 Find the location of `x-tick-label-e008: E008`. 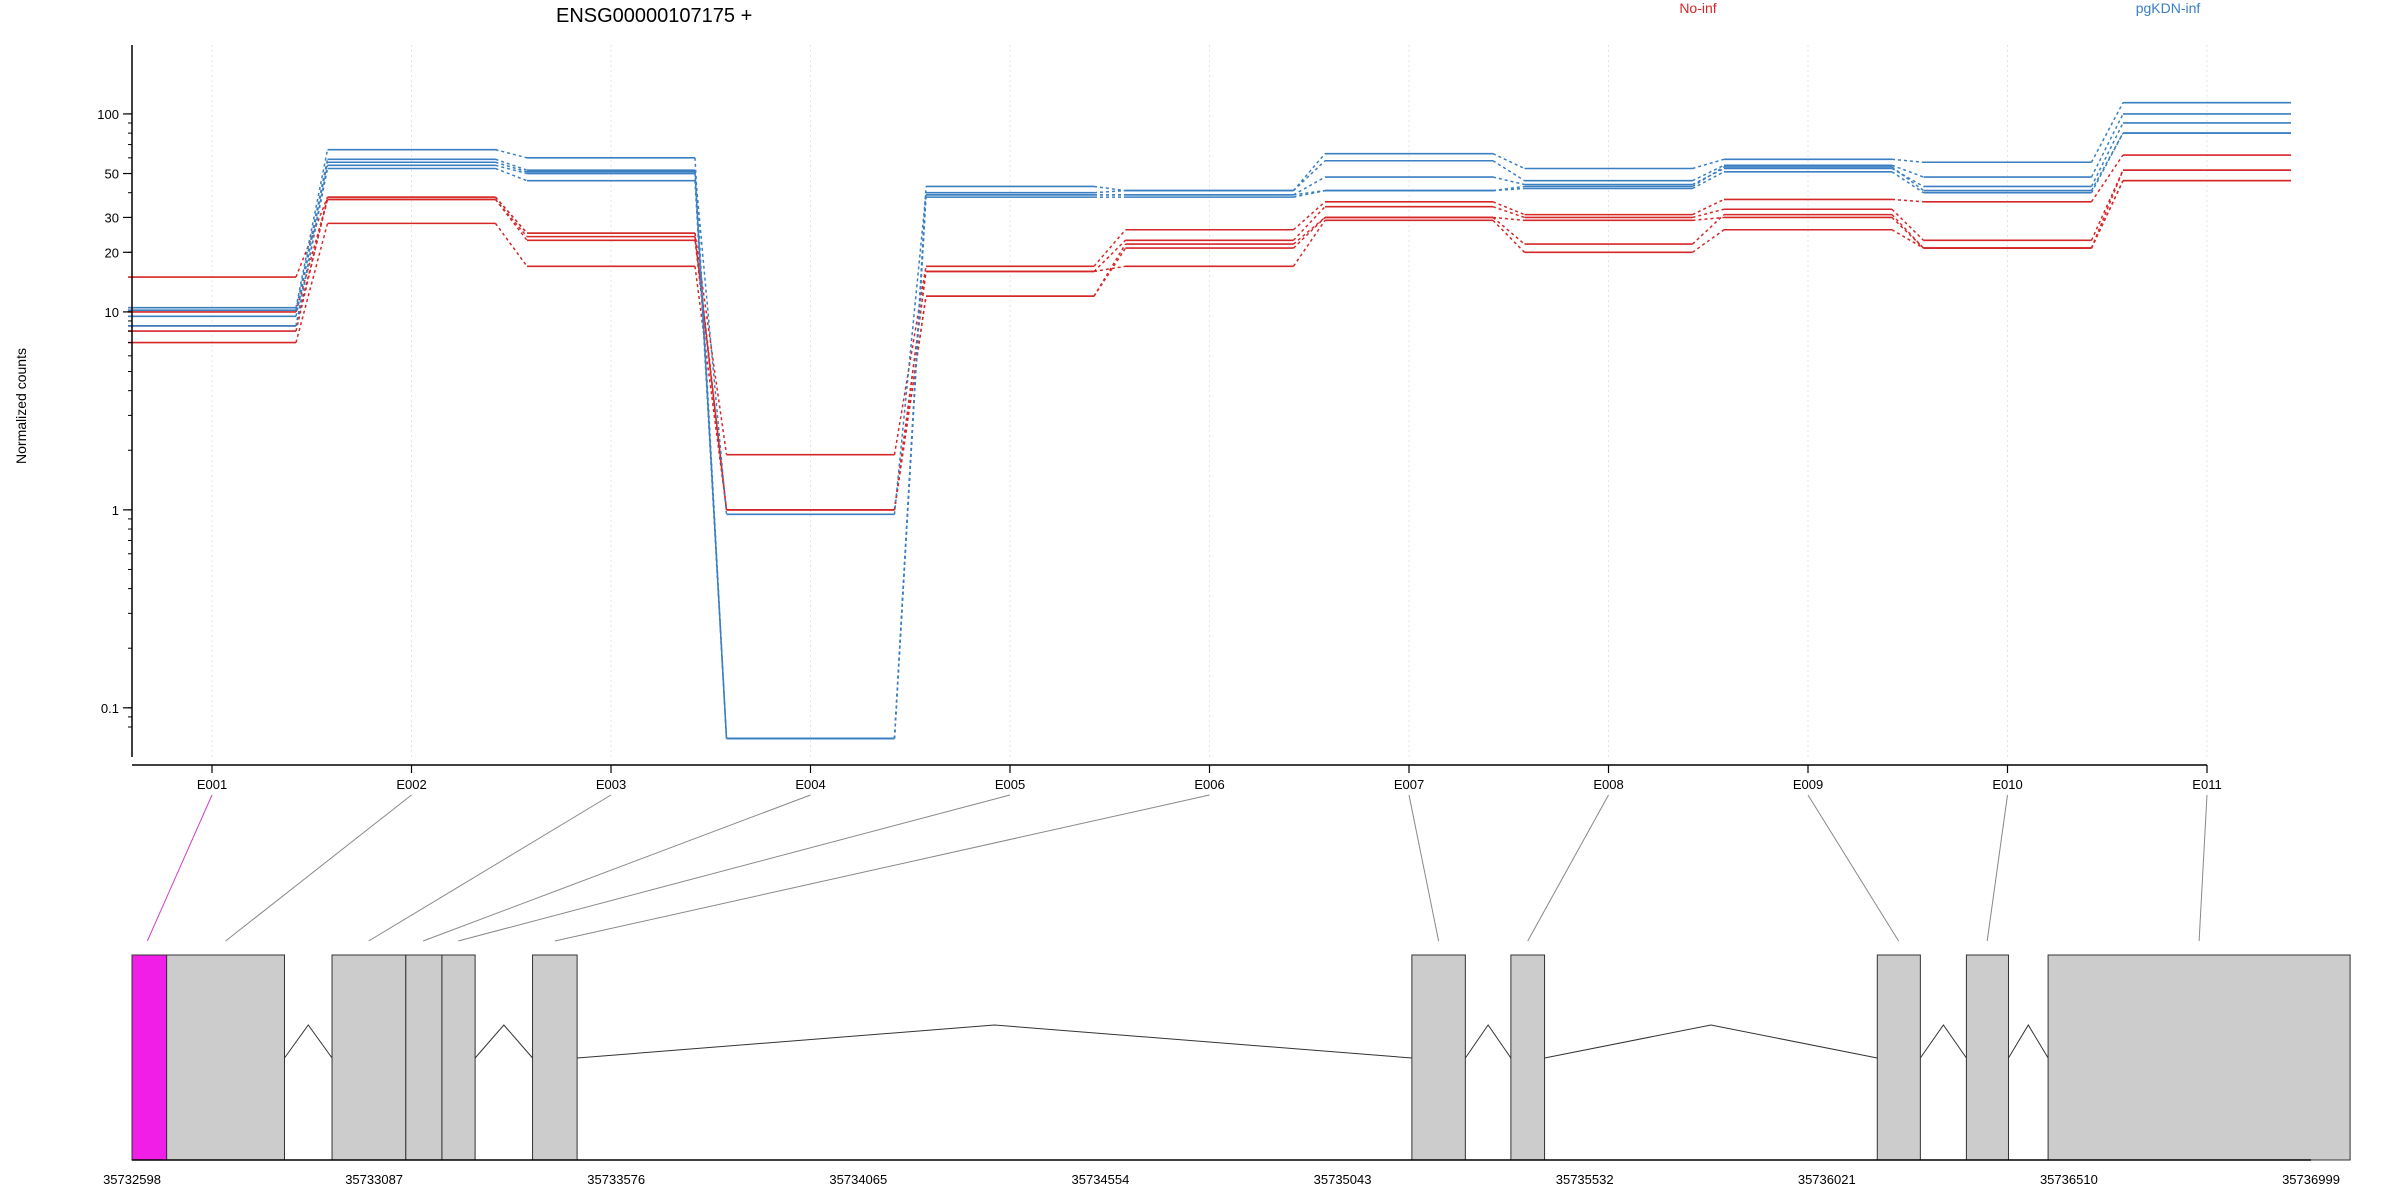

x-tick-label-e008: E008 is located at coordinates (1608, 784).